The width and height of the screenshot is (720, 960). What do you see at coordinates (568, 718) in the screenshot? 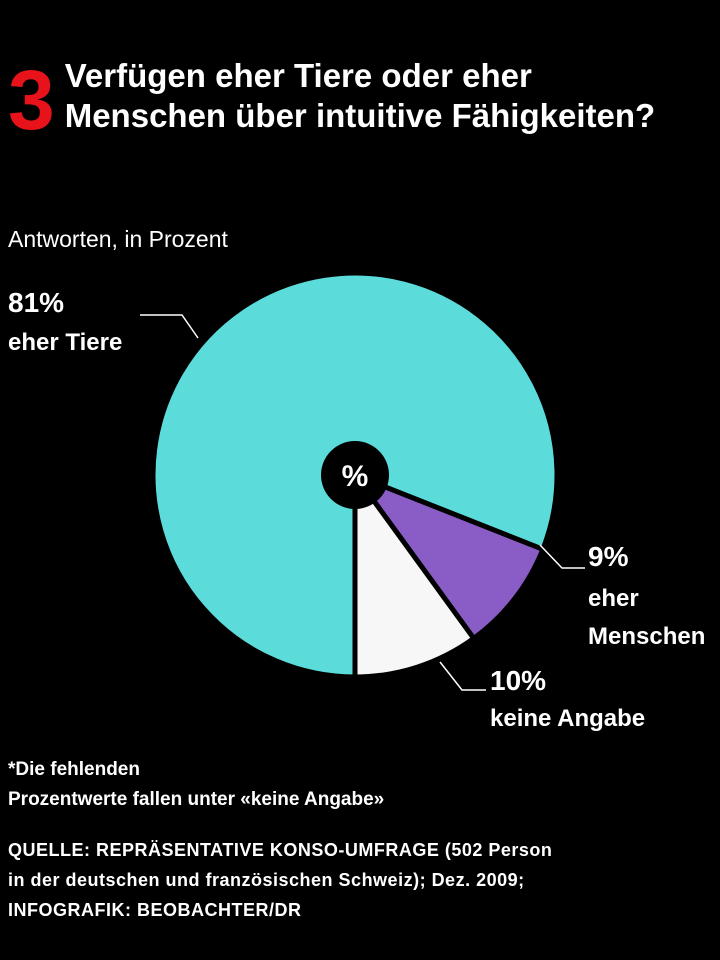
I see `slice-label: keine Angabe` at bounding box center [568, 718].